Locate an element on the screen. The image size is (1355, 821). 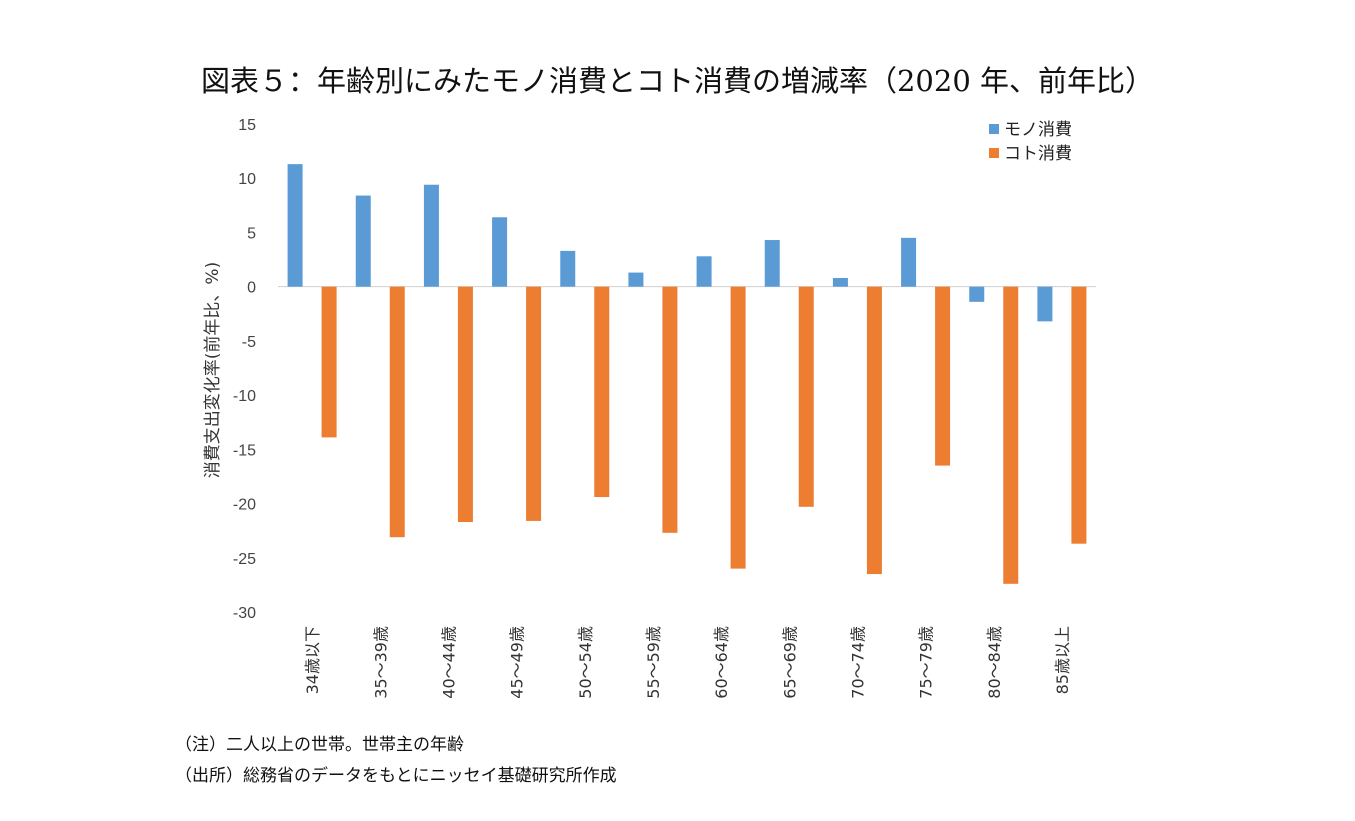
y-tick-label: -20 is located at coordinates (244, 505).